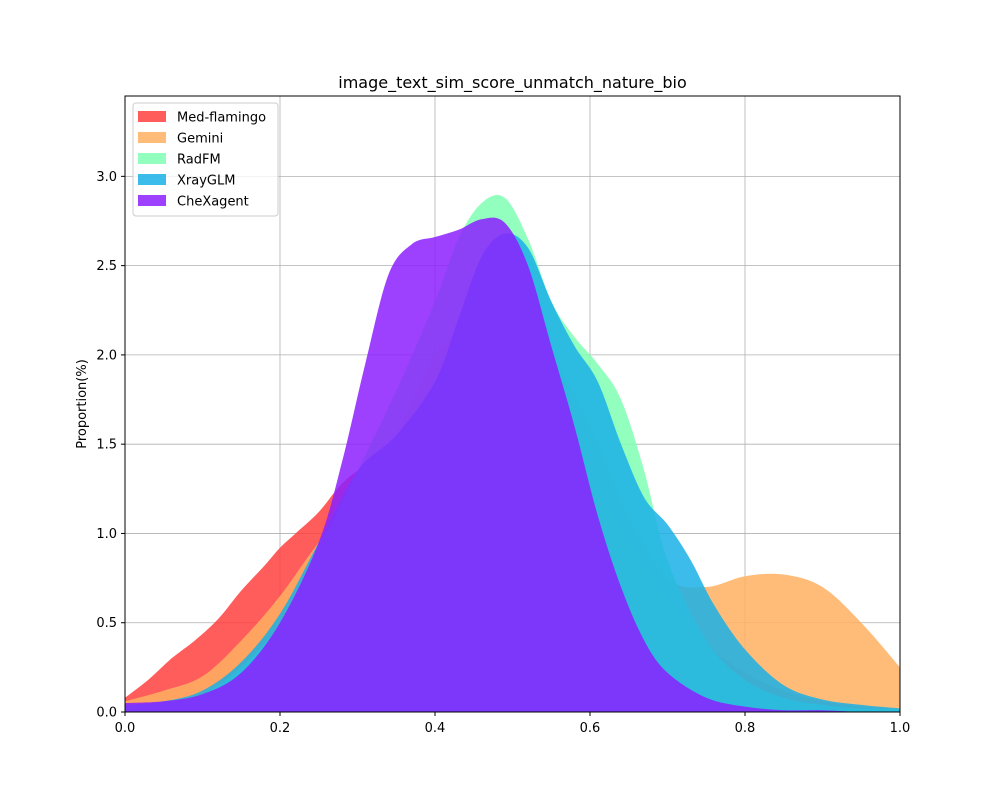 The width and height of the screenshot is (1000, 804). What do you see at coordinates (199, 160) in the screenshot?
I see `legend-label: RadFM` at bounding box center [199, 160].